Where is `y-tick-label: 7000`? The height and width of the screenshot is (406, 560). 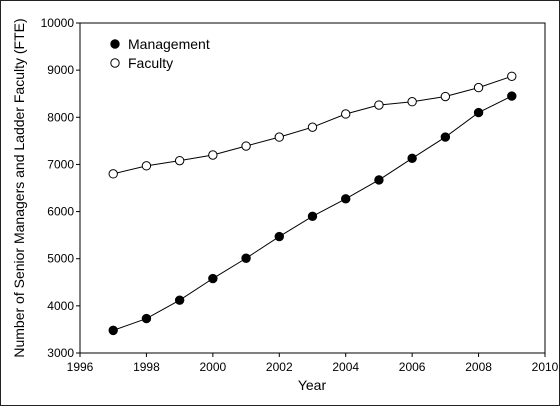 y-tick-label: 7000 is located at coordinates (60, 164).